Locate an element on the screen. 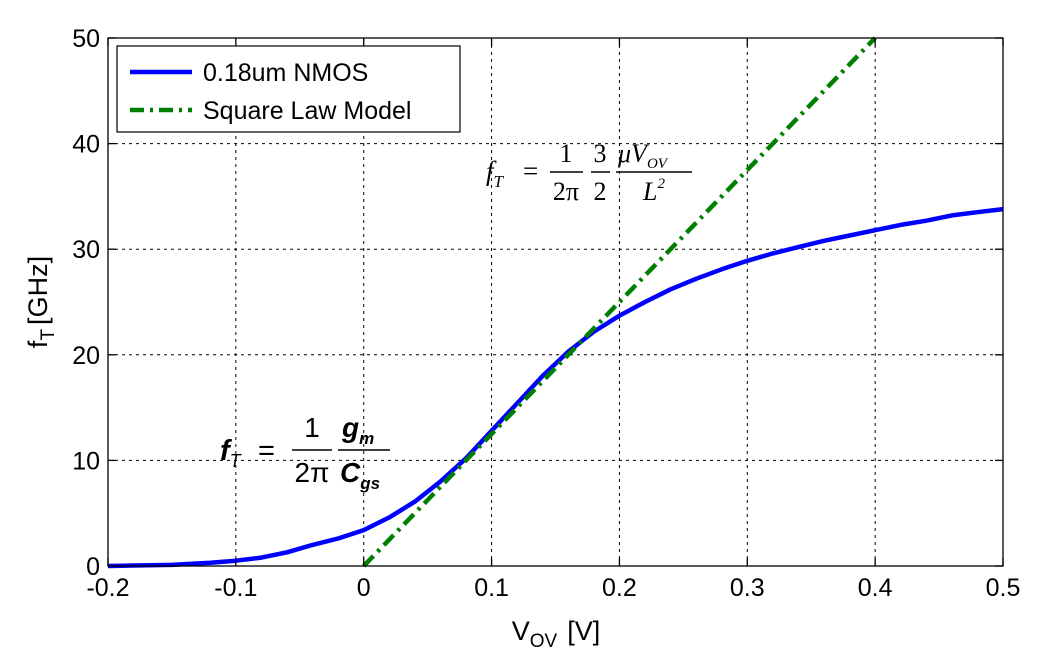  x-tick-label: 0.3 is located at coordinates (747, 588).